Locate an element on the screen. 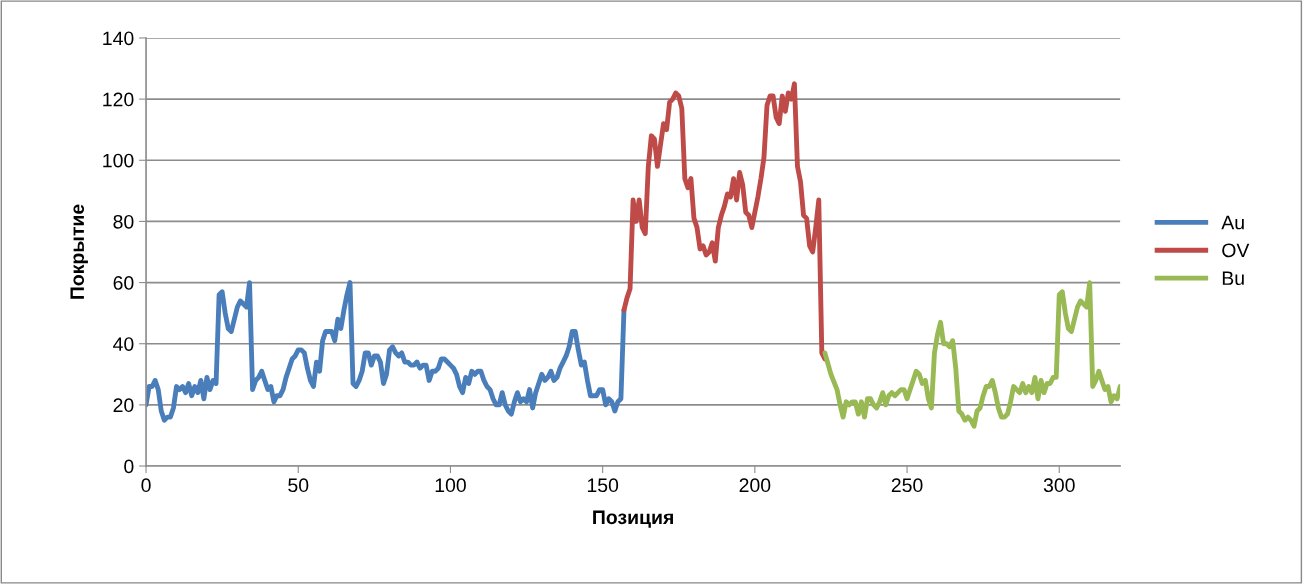 The width and height of the screenshot is (1304, 584). x-tick-label: 50 is located at coordinates (298, 485).